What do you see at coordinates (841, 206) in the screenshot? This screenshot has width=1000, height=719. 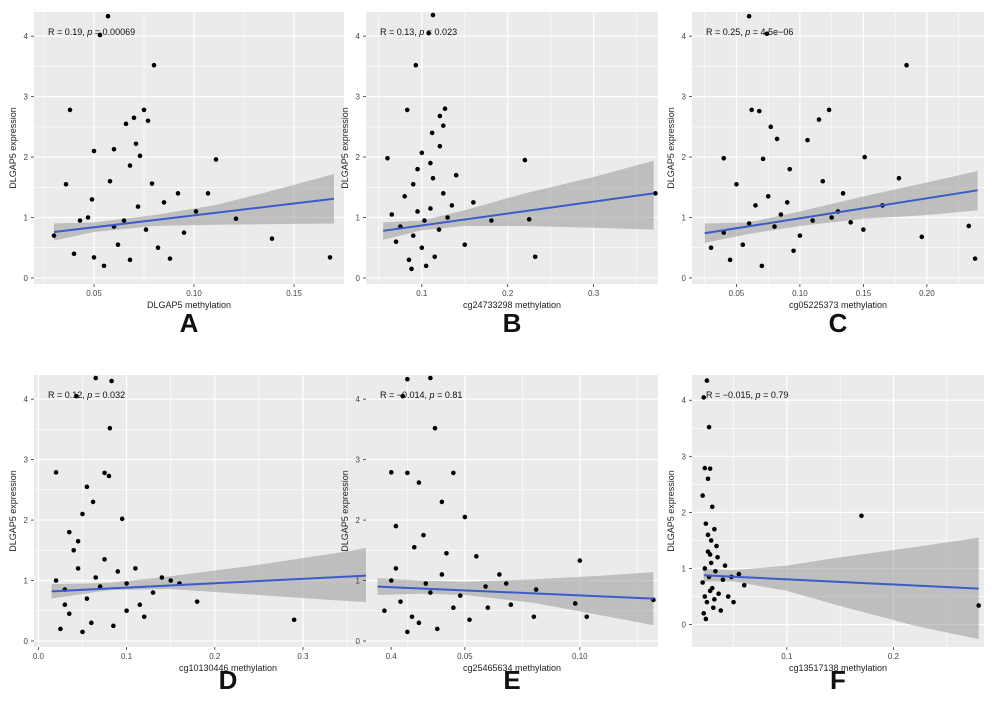 I see `confidence-band` at bounding box center [841, 206].